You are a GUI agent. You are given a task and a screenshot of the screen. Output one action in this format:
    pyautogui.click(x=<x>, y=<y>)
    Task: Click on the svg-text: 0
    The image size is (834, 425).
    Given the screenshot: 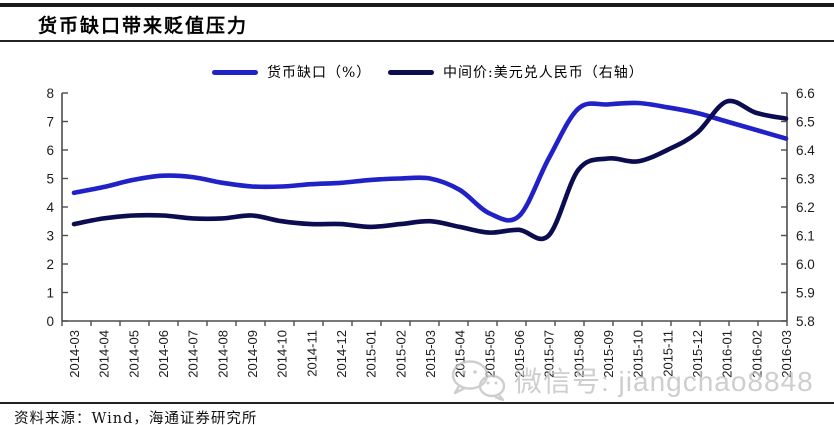 What is the action you would take?
    pyautogui.click(x=50, y=321)
    